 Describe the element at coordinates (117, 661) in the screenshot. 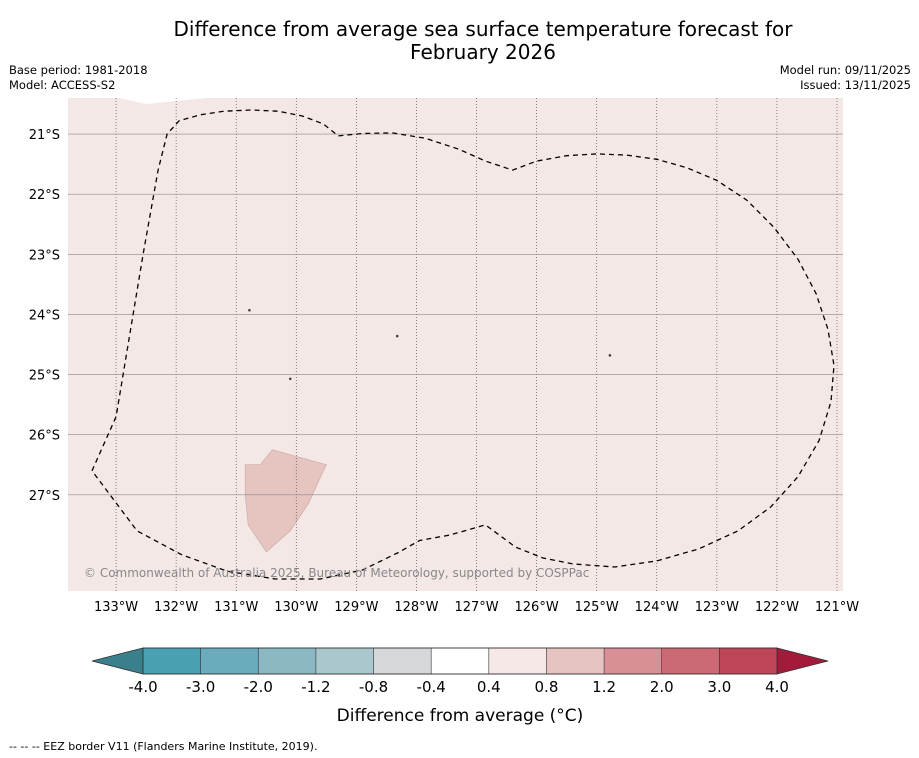

I see `colorbar-low-extension` at that location.